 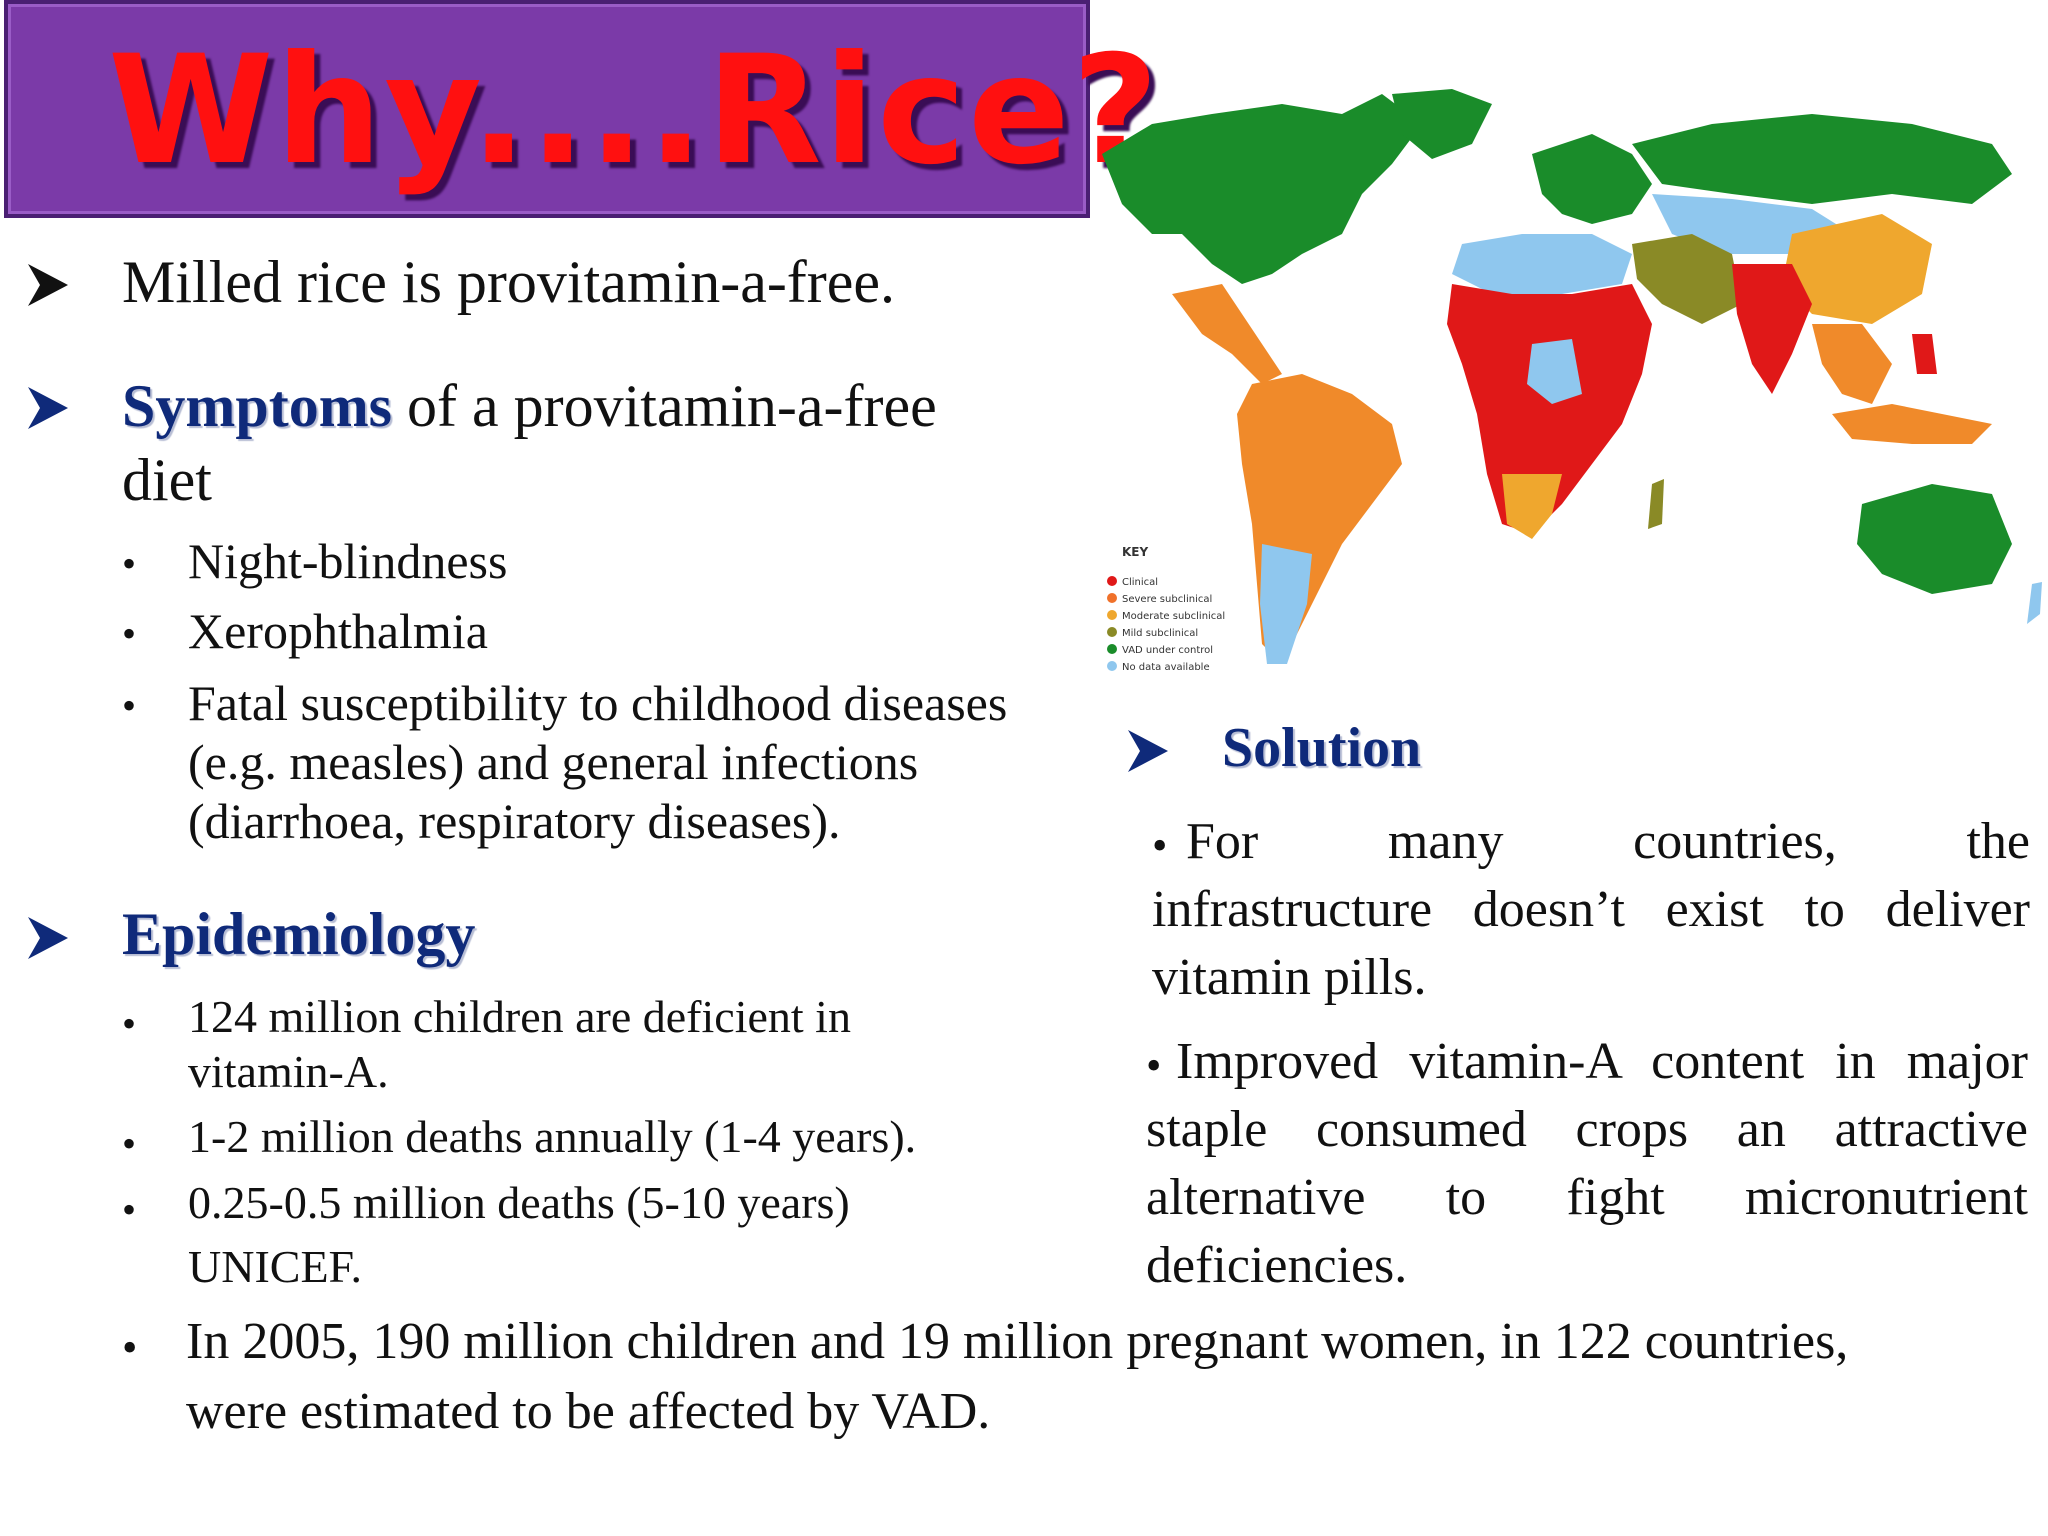 What do you see at coordinates (1912, 424) in the screenshot?
I see `map-indonesia` at bounding box center [1912, 424].